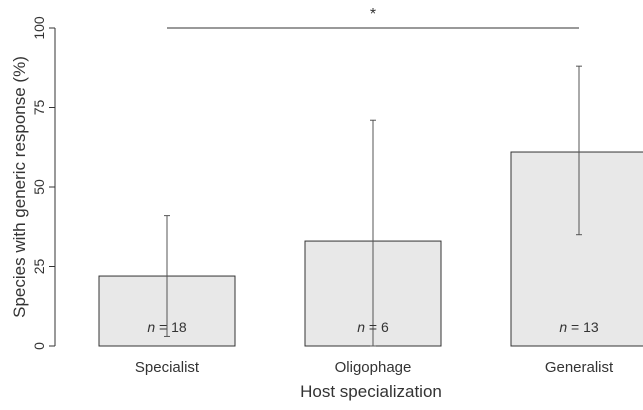 This screenshot has height=410, width=643. What do you see at coordinates (583, 327) in the screenshot?
I see `sample-size-value: = 13` at bounding box center [583, 327].